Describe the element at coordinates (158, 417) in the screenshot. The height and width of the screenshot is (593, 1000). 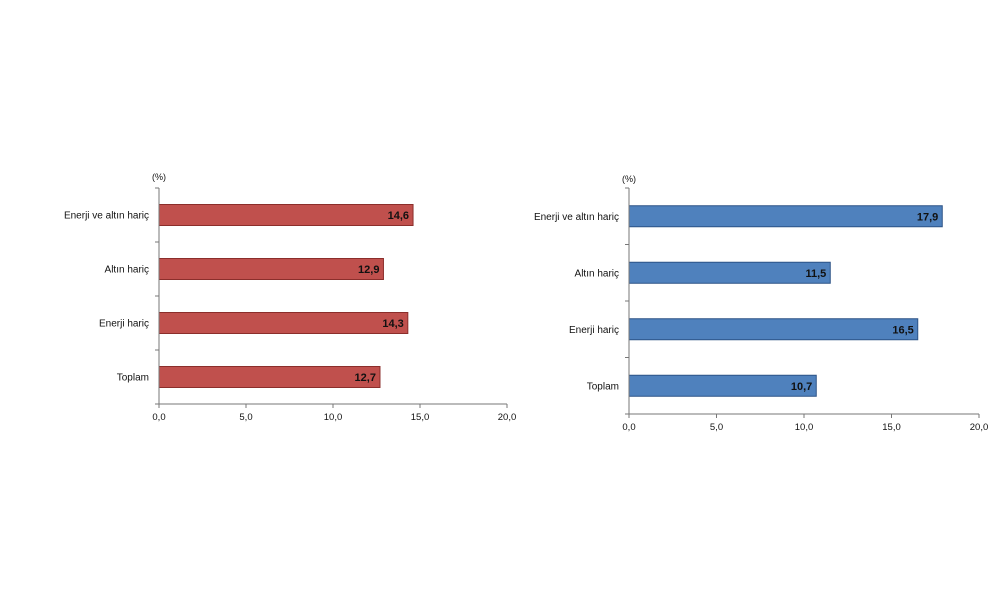
I see `tick-label-left-0: 0,0` at that location.